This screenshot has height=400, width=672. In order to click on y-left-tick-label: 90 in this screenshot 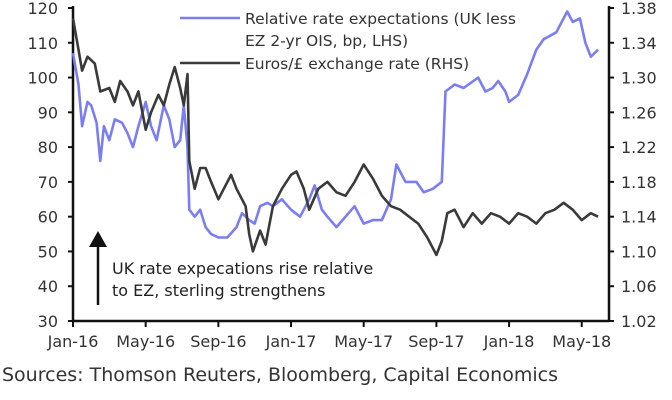, I will do `click(48, 112)`.